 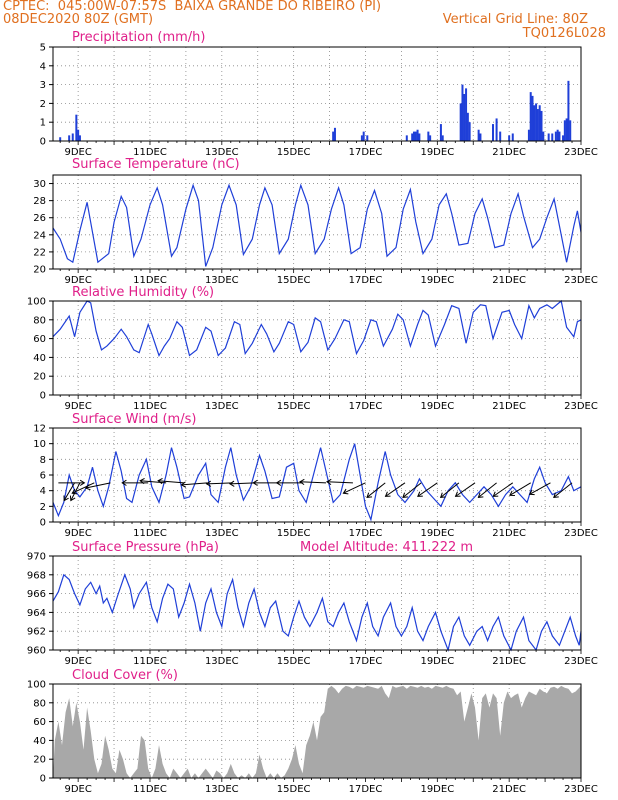 I want to click on wind-ytick-label: 8, so click(x=43, y=460).